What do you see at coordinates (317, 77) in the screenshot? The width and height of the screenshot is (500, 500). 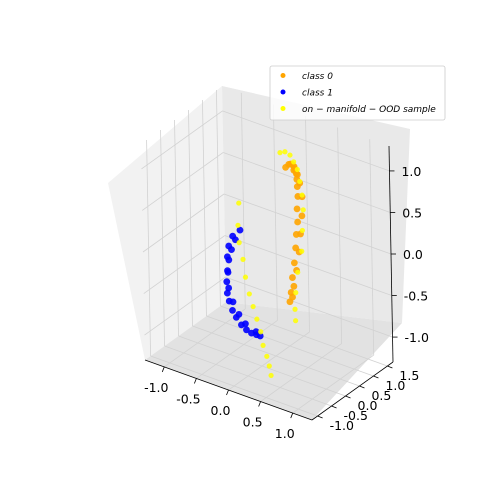 I see `legend-label-class-0: class 0` at bounding box center [317, 77].